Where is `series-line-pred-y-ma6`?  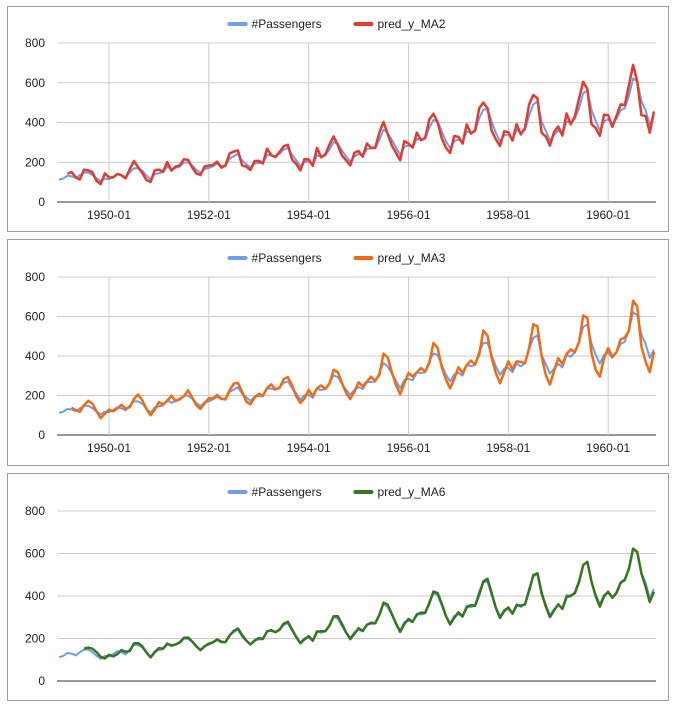 series-line-pred-y-ma6 is located at coordinates (369, 603).